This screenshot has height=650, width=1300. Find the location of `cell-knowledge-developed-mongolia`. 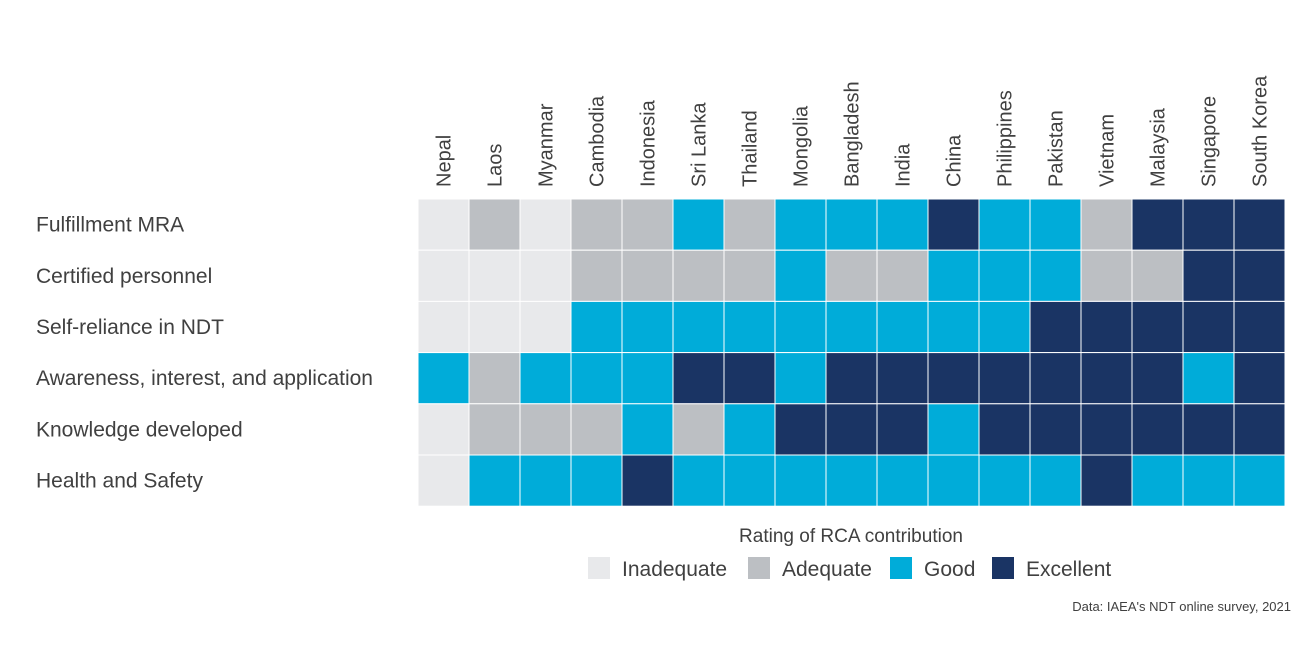

cell-knowledge-developed-mongolia is located at coordinates (800, 429).